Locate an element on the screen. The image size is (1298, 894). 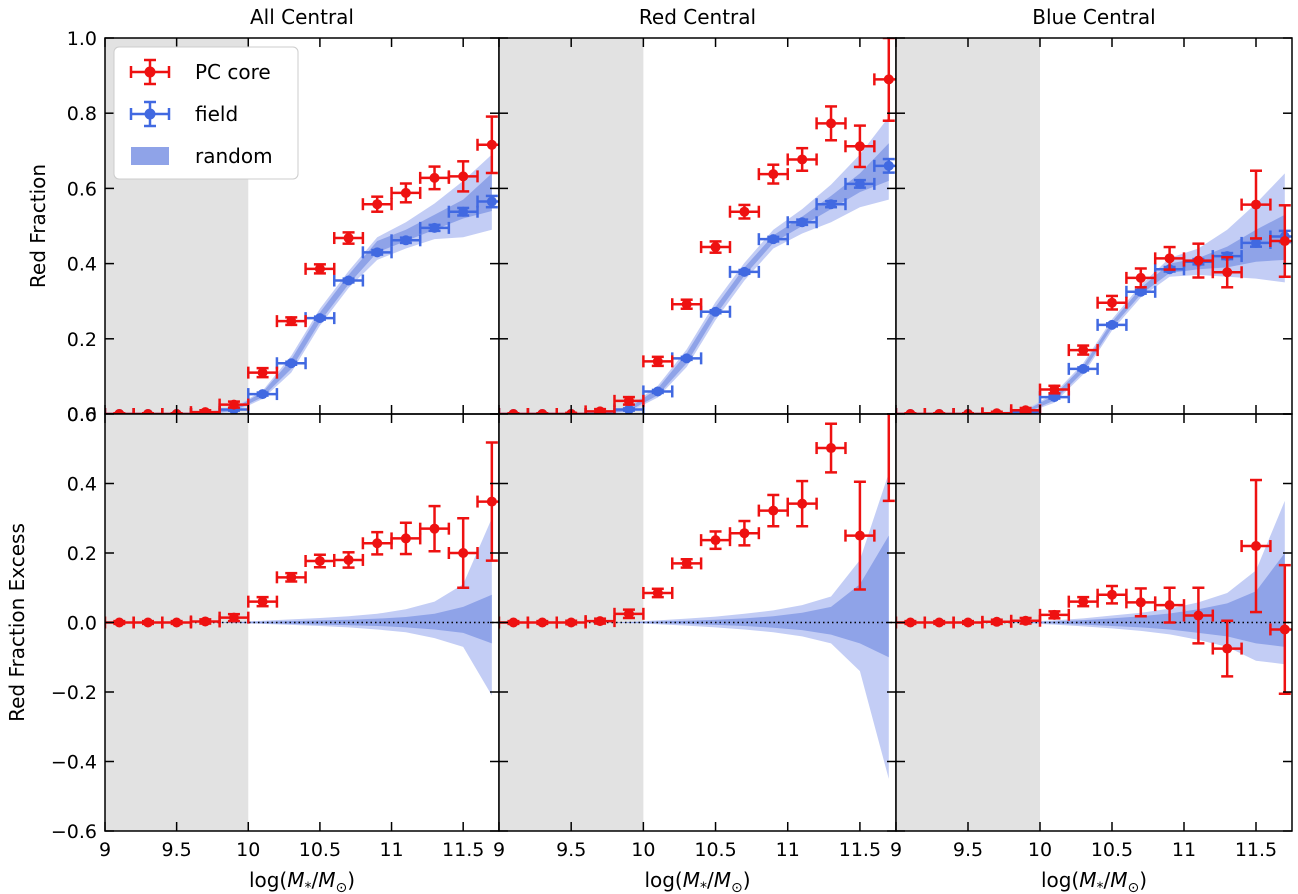
panel-title: Red Central is located at coordinates (697, 17).